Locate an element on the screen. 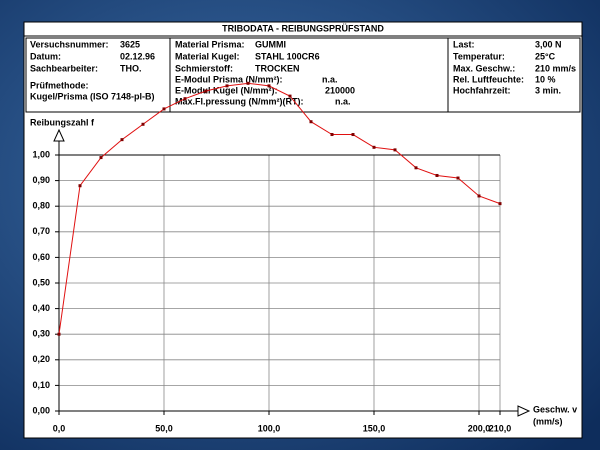 This screenshot has height=455, width=600. info-label: Material Prisma: is located at coordinates (210, 44).